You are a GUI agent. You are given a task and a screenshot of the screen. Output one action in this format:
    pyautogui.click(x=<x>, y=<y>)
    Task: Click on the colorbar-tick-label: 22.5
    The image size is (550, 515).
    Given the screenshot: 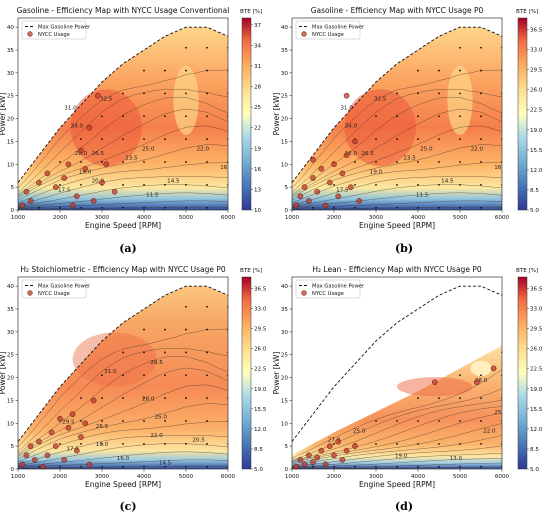 What is the action you would take?
    pyautogui.click(x=260, y=370)
    